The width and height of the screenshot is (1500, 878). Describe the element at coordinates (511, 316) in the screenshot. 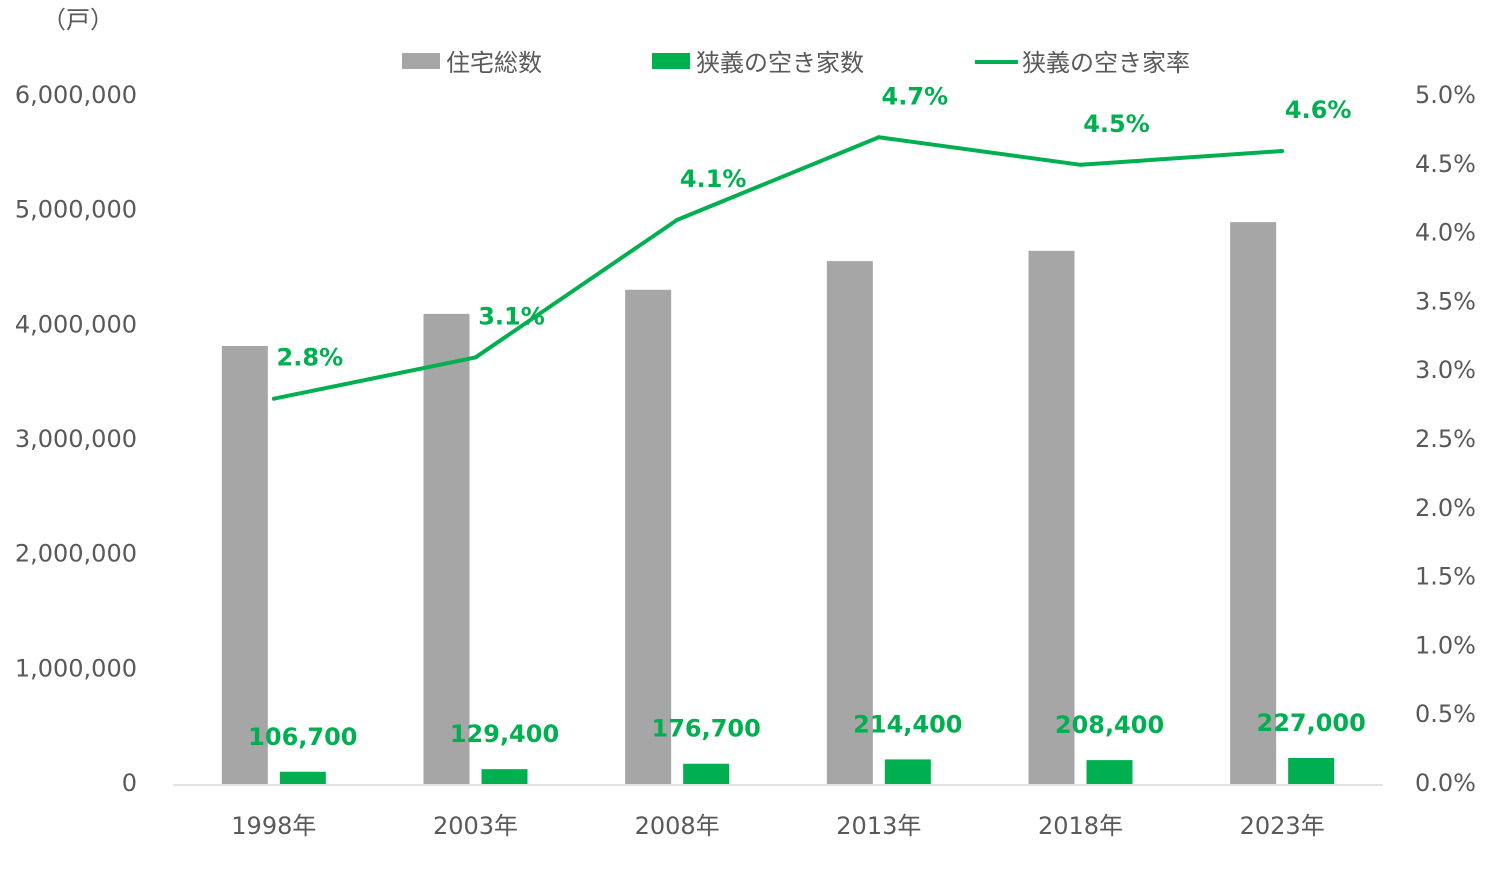

I see `rate-data-label: 3.1%` at that location.